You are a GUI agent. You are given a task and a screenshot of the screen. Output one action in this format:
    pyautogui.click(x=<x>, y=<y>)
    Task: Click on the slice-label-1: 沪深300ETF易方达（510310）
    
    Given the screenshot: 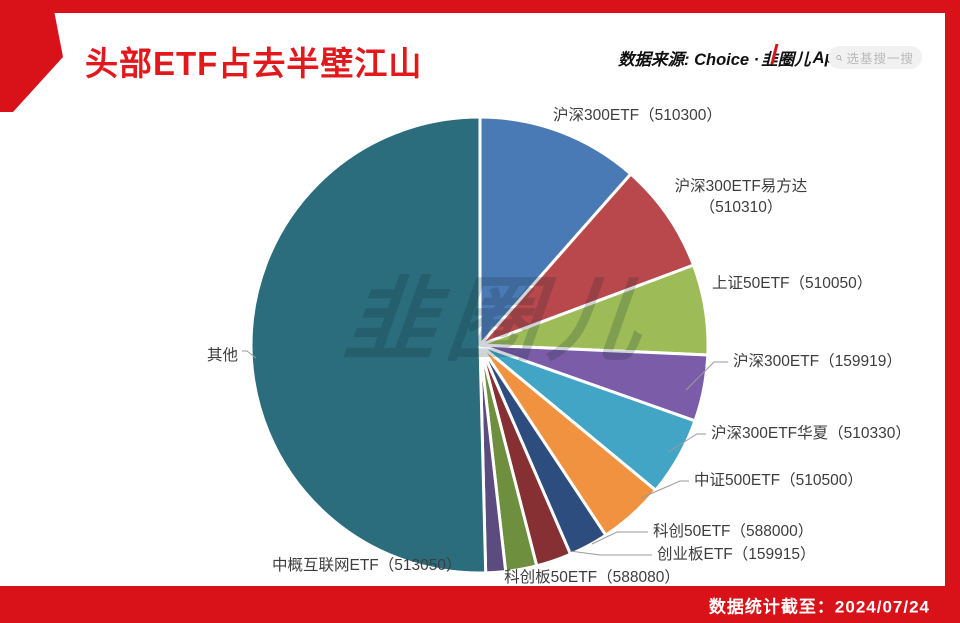 What is the action you would take?
    pyautogui.click(x=741, y=196)
    